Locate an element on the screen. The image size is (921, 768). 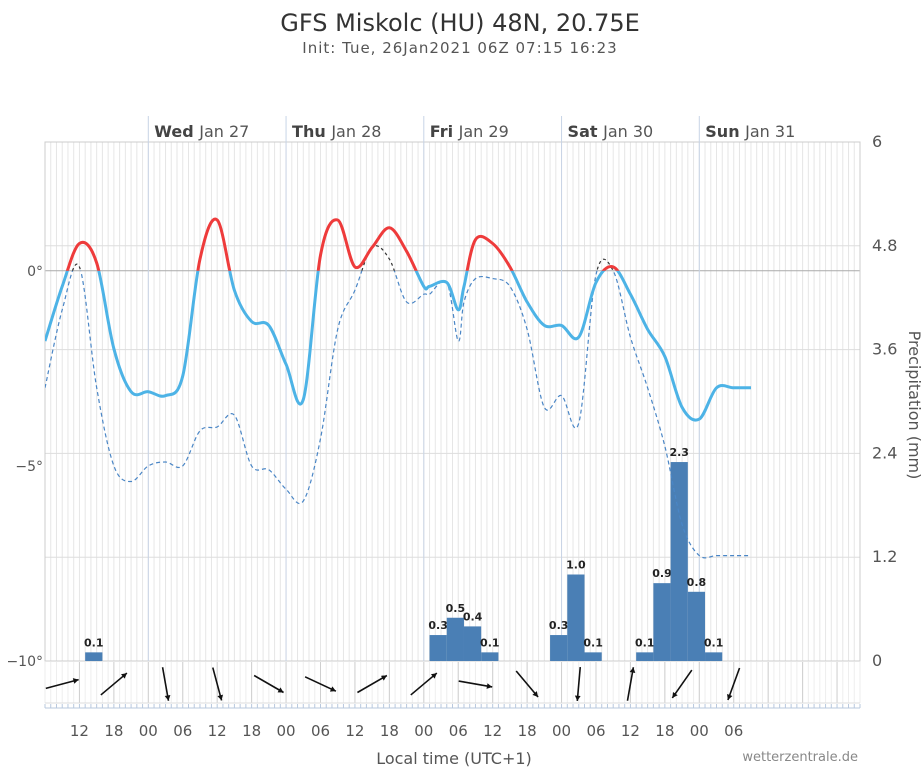
y-left-tick-label: −10° is located at coordinates (24, 662).